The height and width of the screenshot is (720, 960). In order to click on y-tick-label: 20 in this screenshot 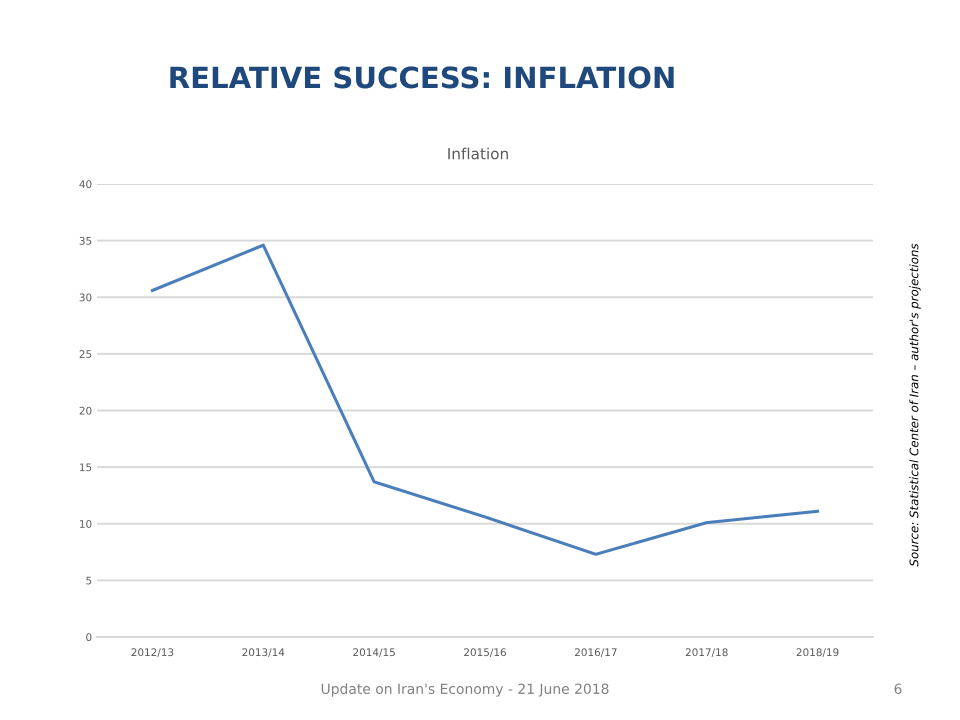, I will do `click(86, 410)`.